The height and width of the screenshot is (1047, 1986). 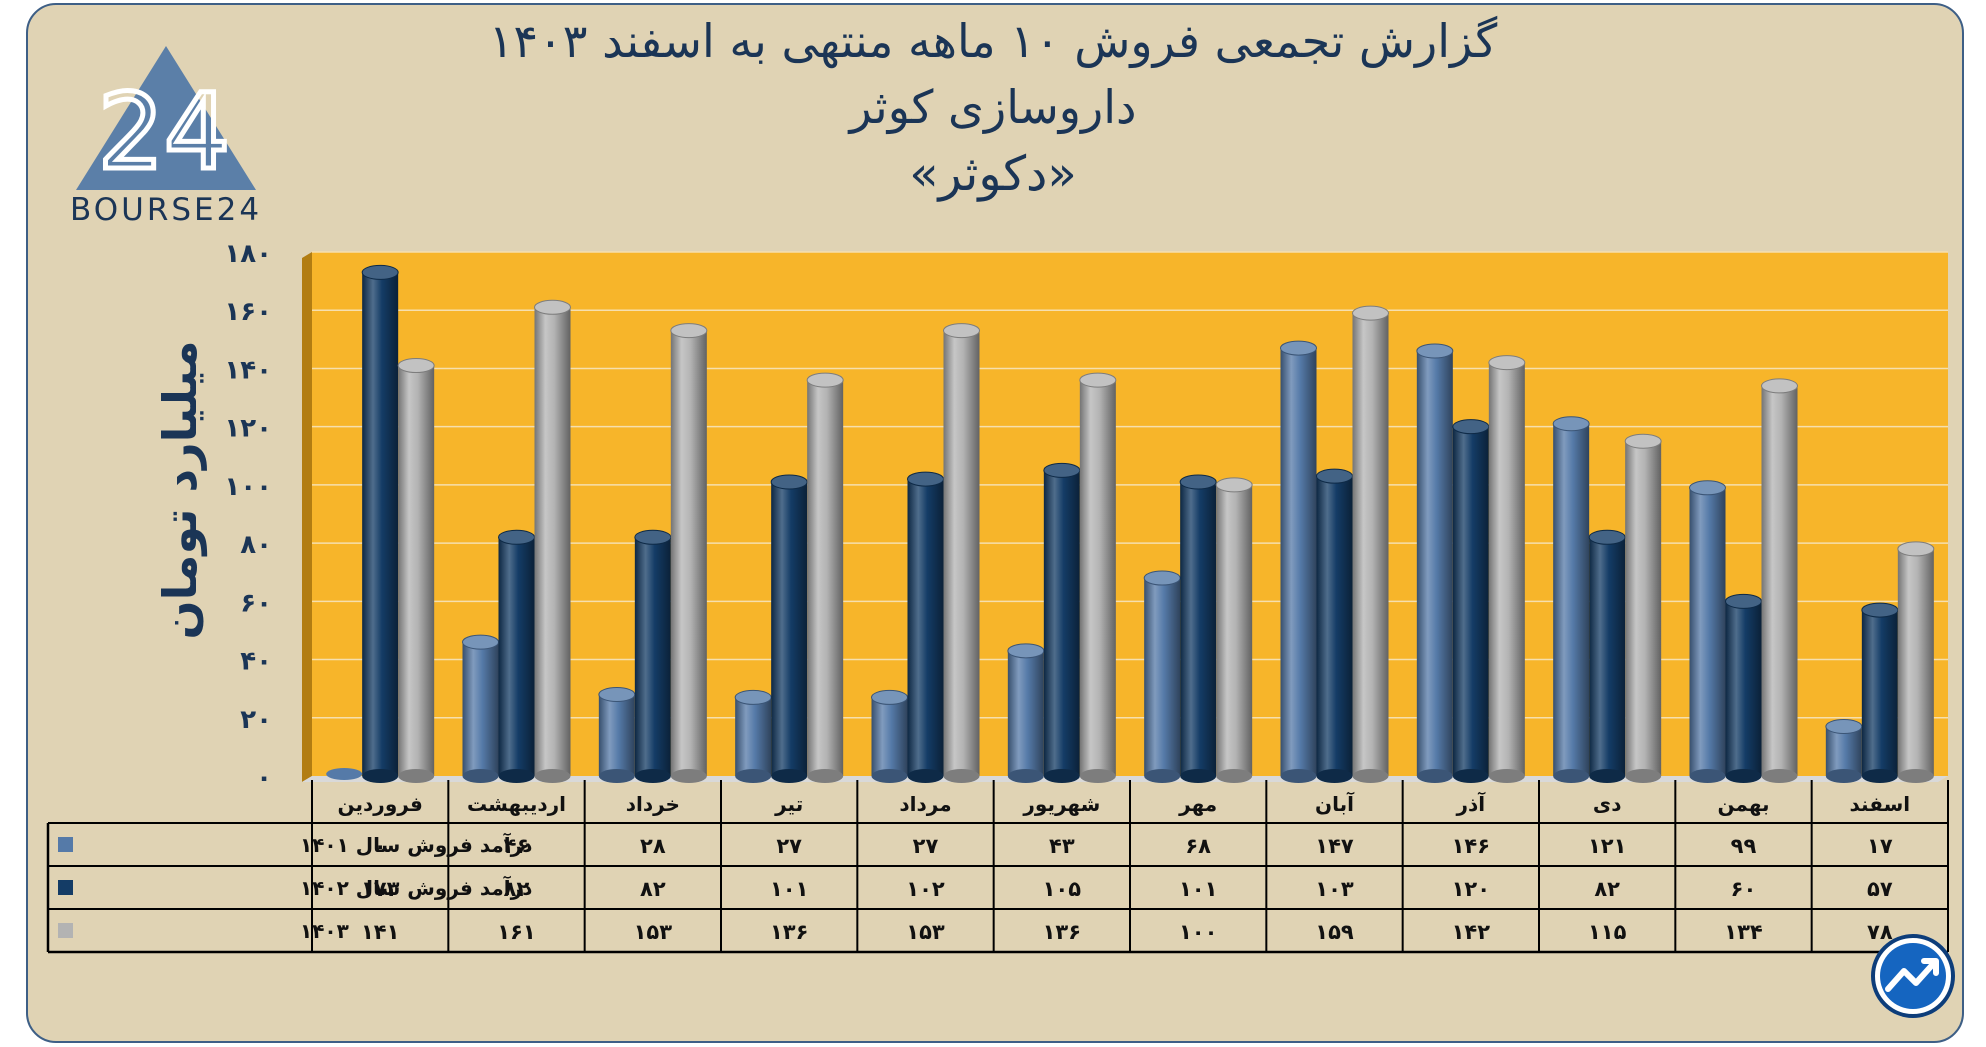 I want to click on data-label: ۱۰۱, so click(x=789, y=889).